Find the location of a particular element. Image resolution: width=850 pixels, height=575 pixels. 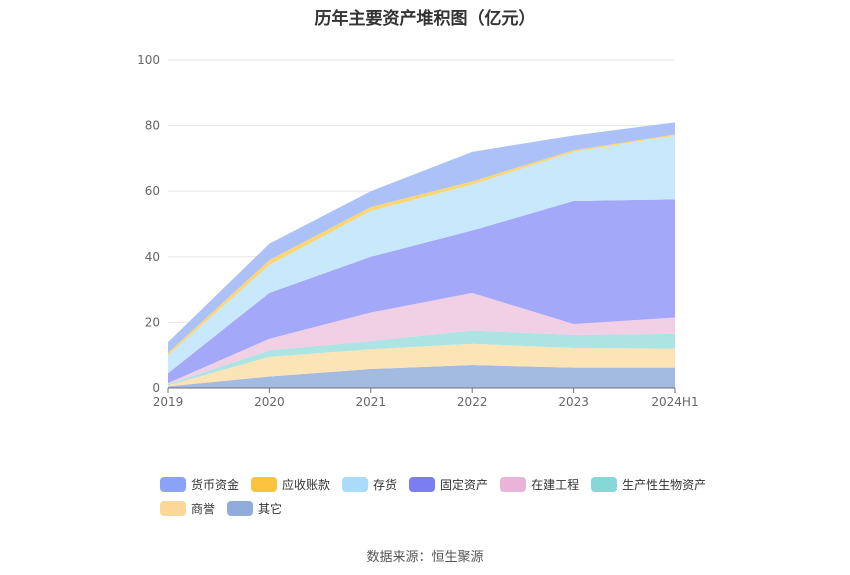

legend-row: 商誉 其它 is located at coordinates (440, 508).